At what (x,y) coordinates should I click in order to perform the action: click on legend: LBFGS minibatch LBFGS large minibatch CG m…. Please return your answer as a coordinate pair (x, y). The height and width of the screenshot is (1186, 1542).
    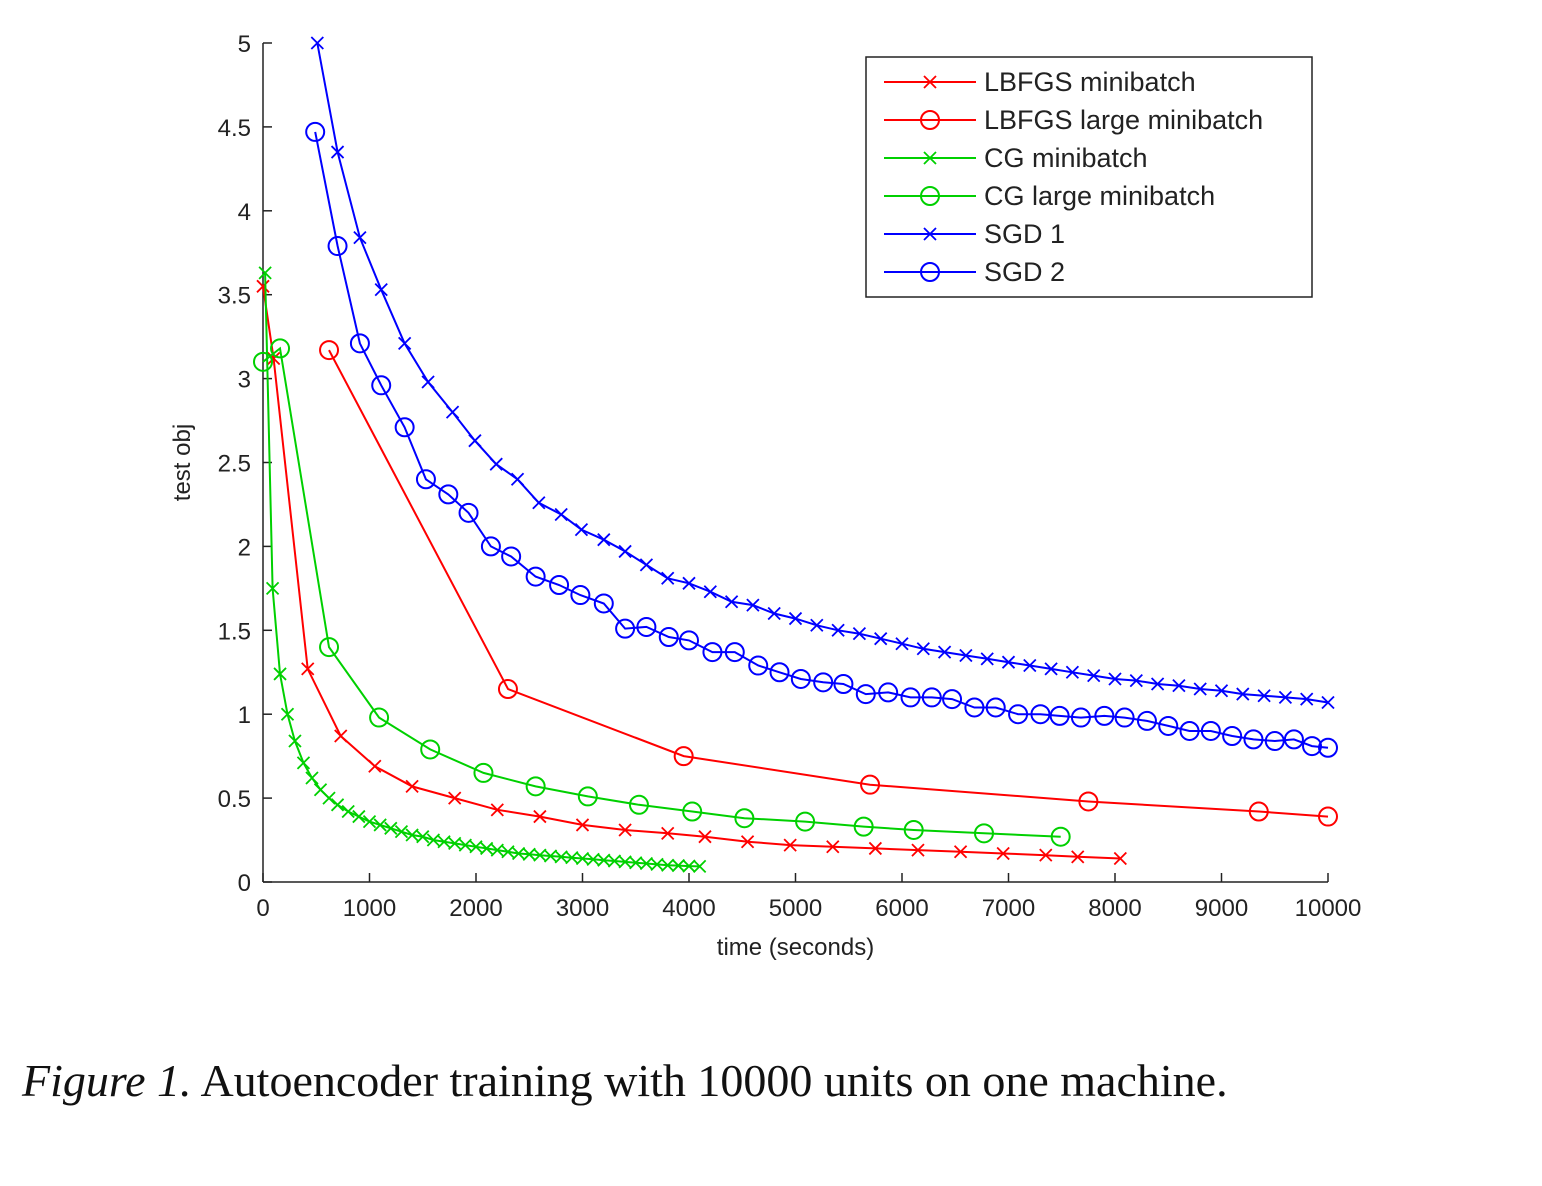
    Looking at the image, I should click on (1089, 177).